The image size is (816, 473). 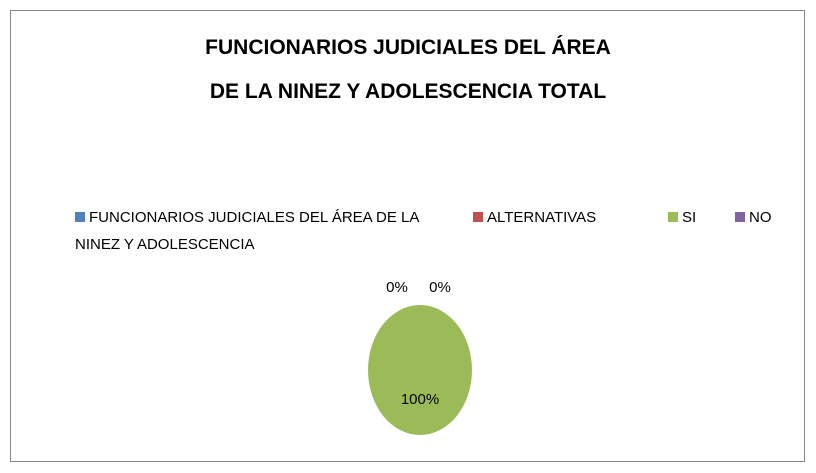 What do you see at coordinates (420, 399) in the screenshot?
I see `data-label: 100%` at bounding box center [420, 399].